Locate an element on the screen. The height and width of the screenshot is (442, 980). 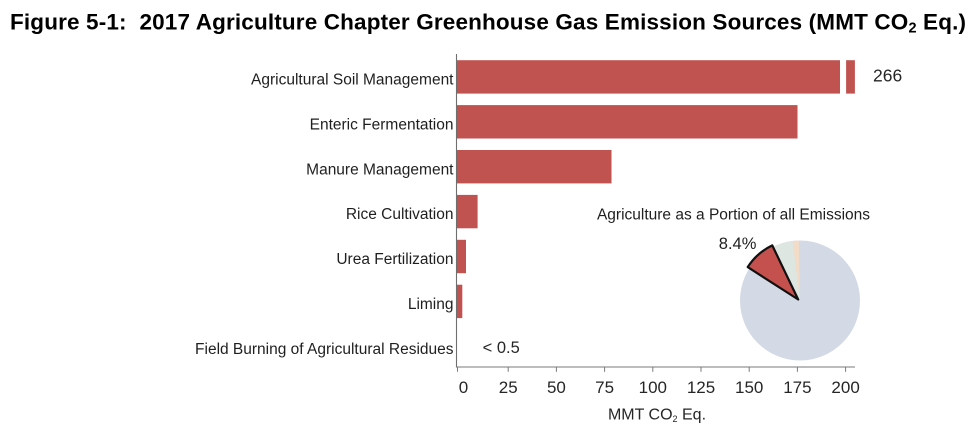
svg-text: Urea Fertilization is located at coordinates (394, 259).